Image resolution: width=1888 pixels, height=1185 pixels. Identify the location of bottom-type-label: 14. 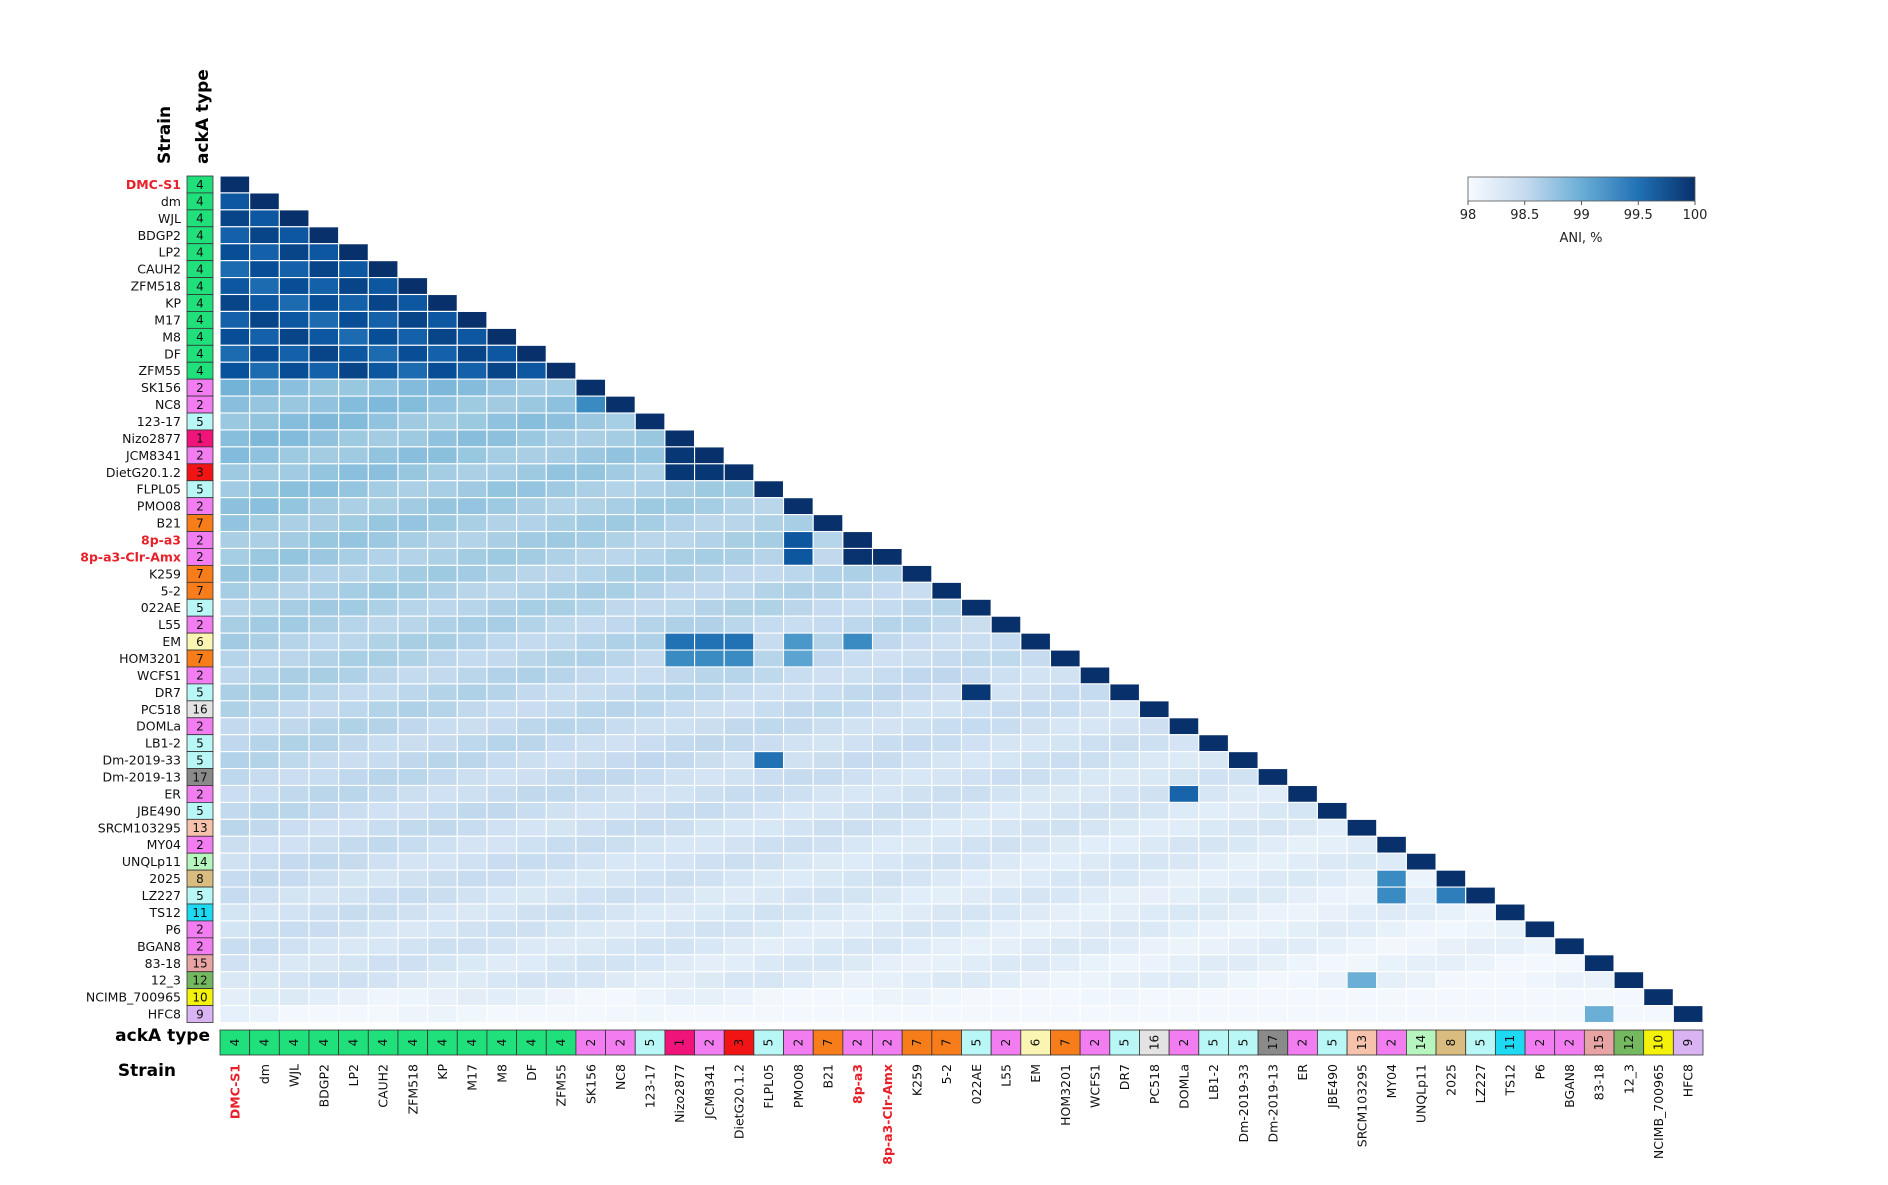
(1421, 1042).